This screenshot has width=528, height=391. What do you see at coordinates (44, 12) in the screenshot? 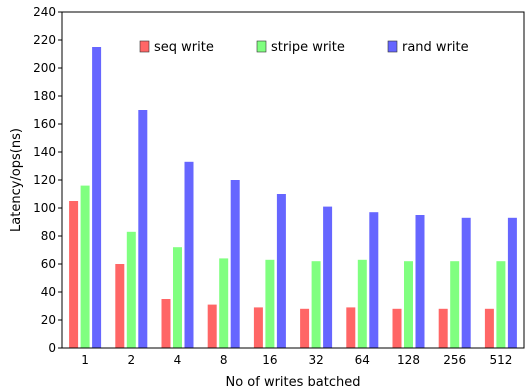
I see `y-tick-label: 240` at bounding box center [44, 12].